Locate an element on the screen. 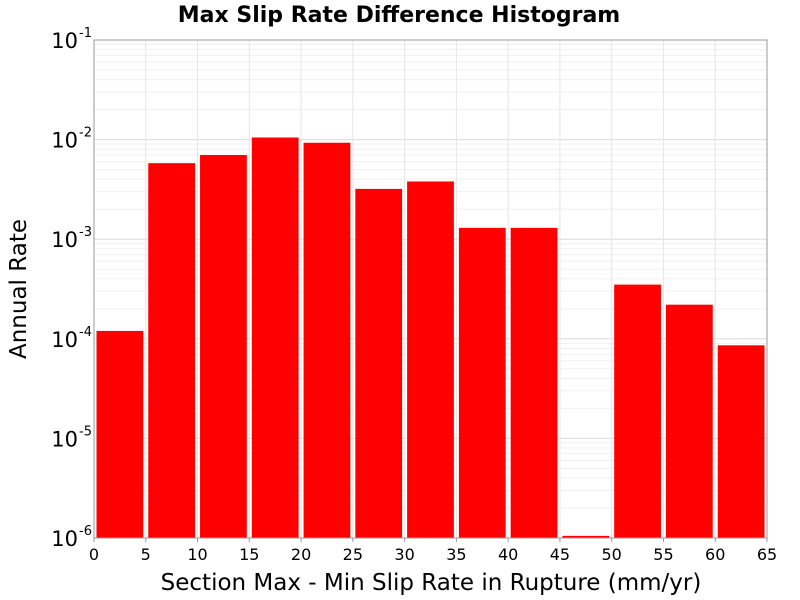 Image resolution: width=800 pixels, height=600 pixels. y-axis-label: Annual Rate is located at coordinates (19, 289).